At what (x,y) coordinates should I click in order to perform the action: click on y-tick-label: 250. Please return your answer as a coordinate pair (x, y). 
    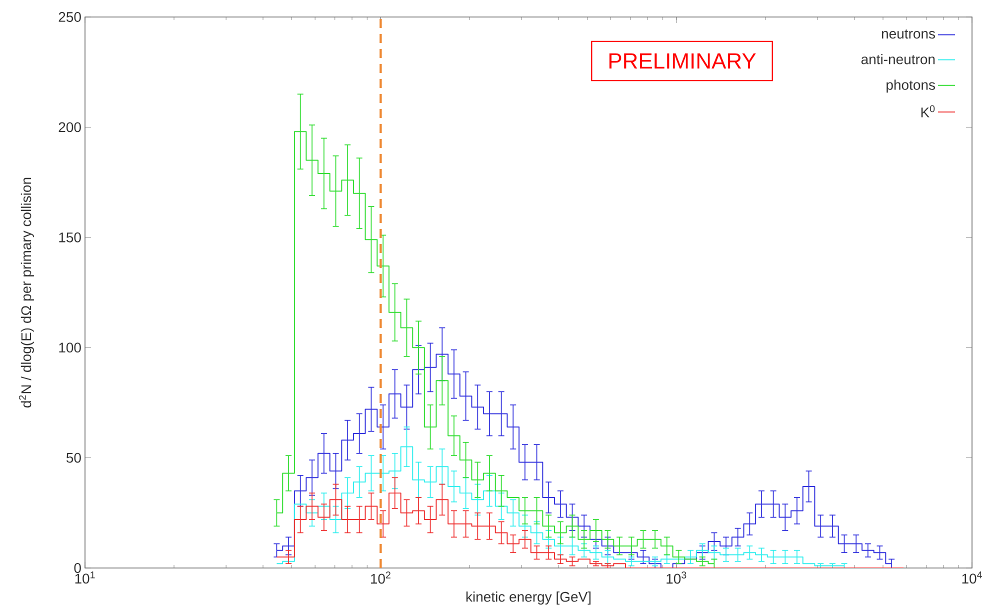
    Looking at the image, I should click on (69, 17).